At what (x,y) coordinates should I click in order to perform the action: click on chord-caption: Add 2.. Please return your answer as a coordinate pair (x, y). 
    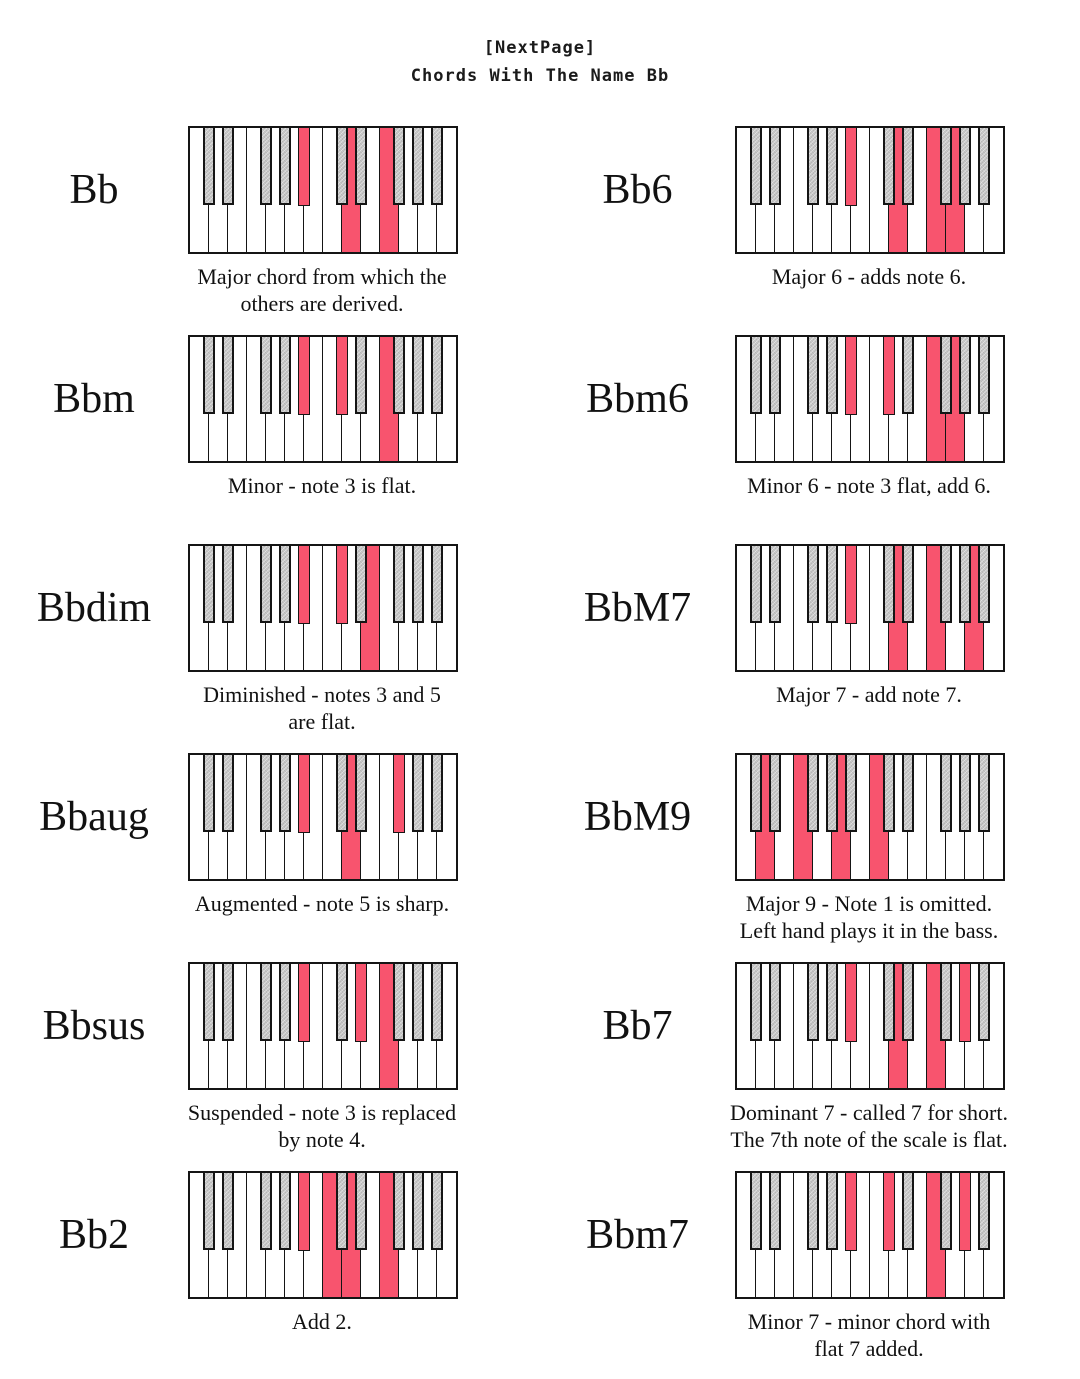
    Looking at the image, I should click on (322, 1321).